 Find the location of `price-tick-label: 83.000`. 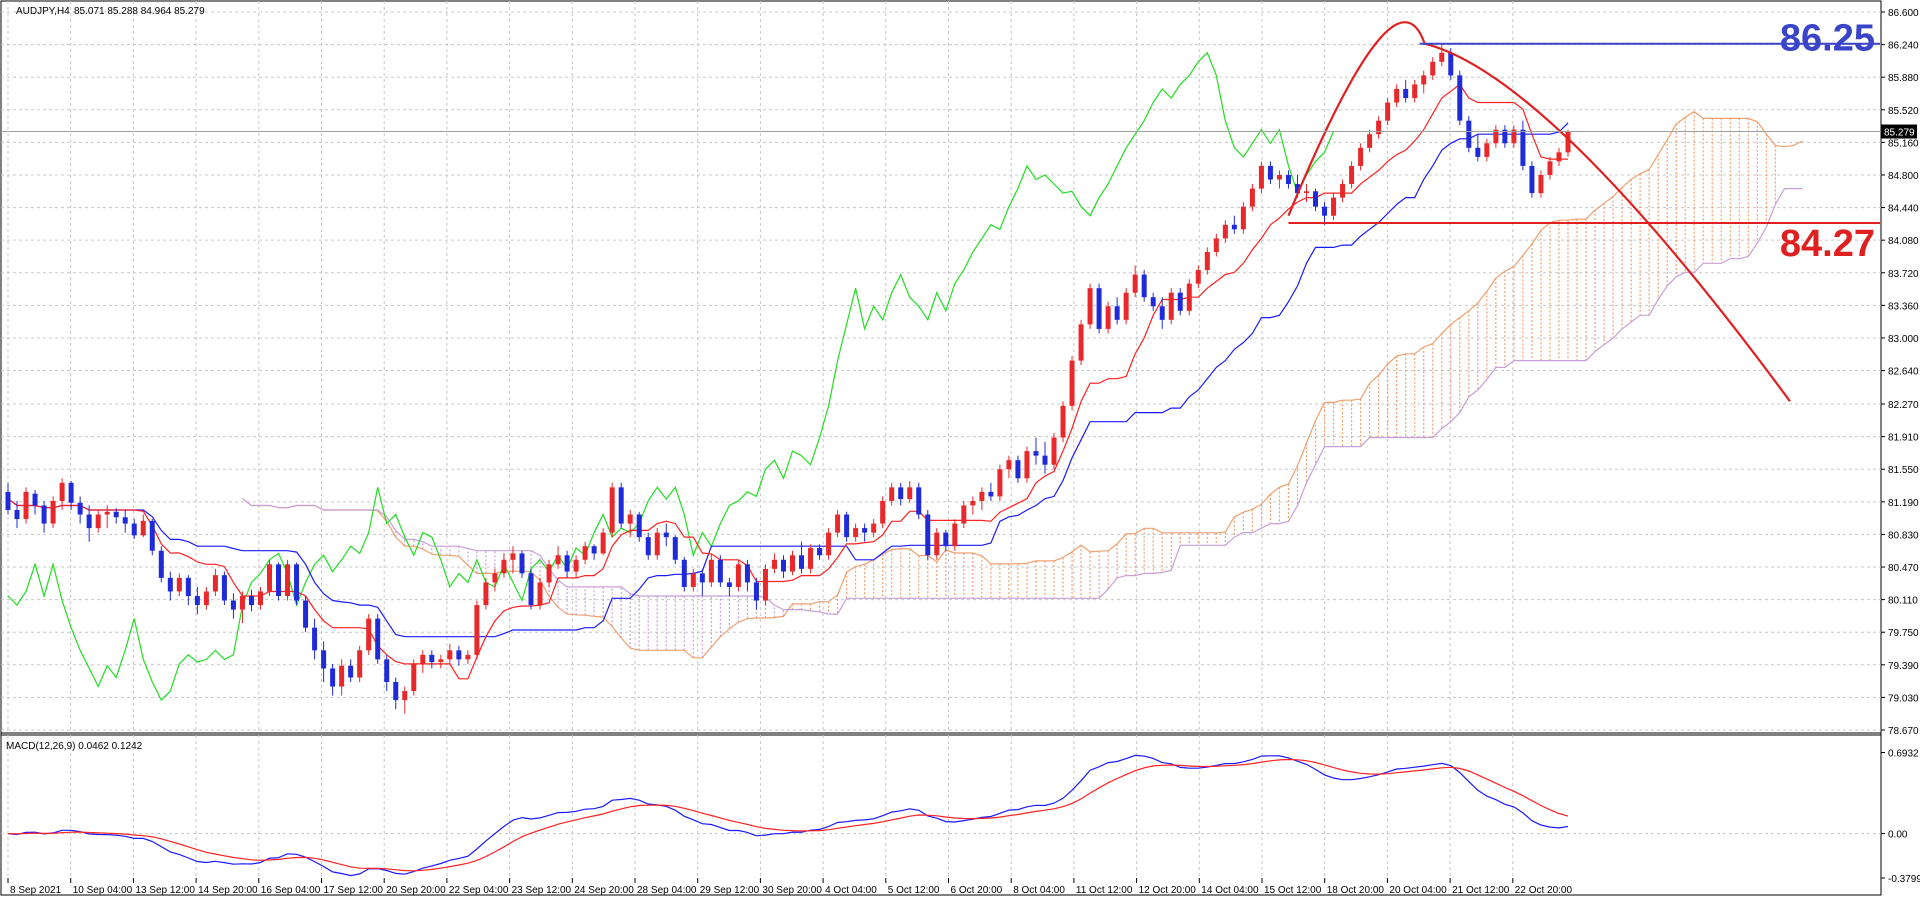

price-tick-label: 83.000 is located at coordinates (1903, 339).